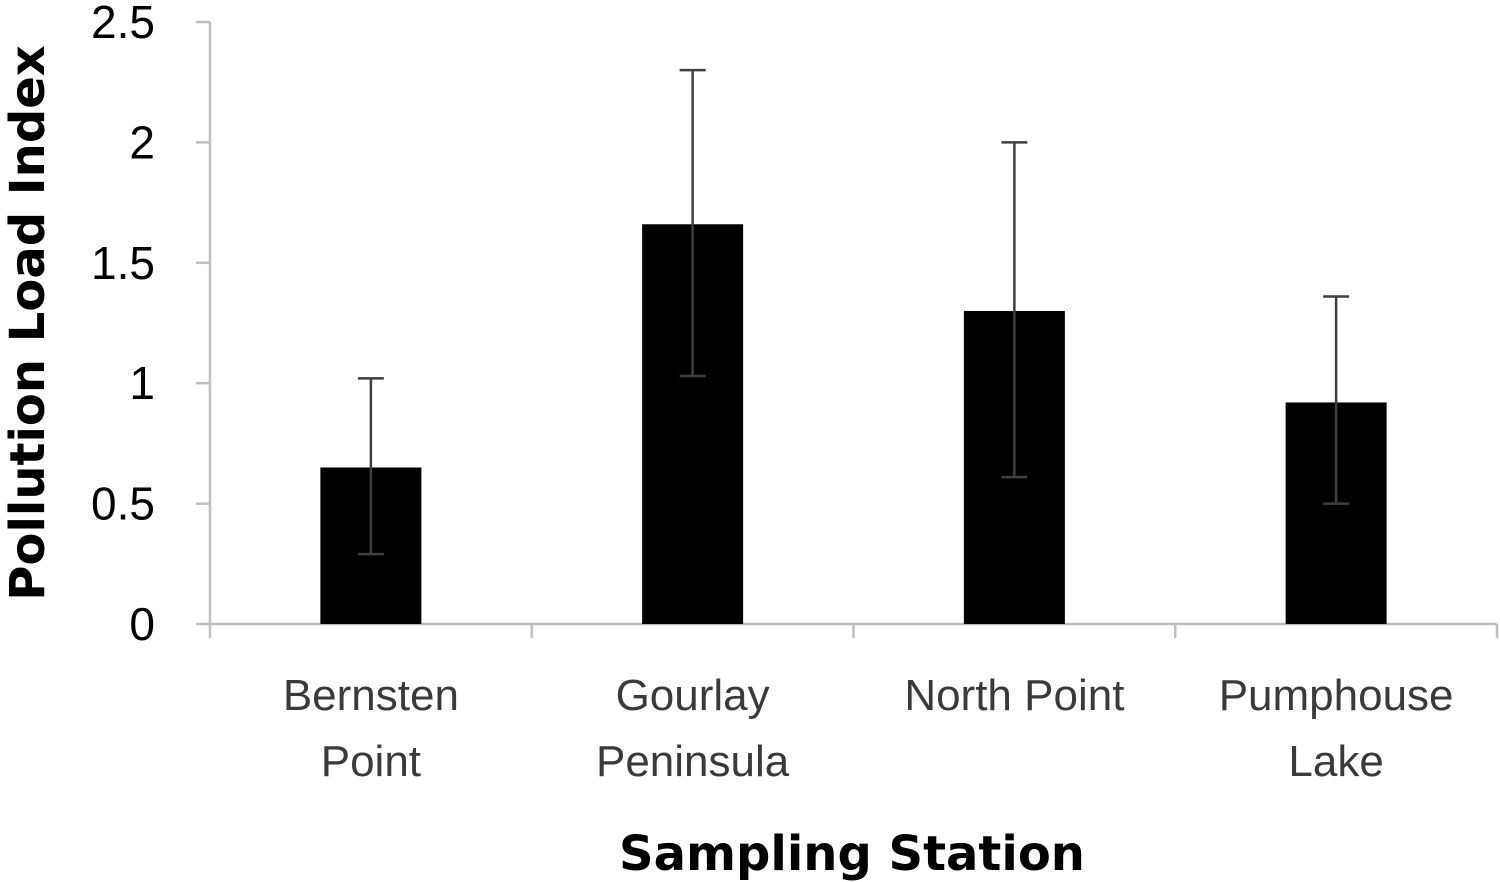 This screenshot has width=1500, height=882. What do you see at coordinates (123, 504) in the screenshot?
I see `y-tick-label: 0.5` at bounding box center [123, 504].